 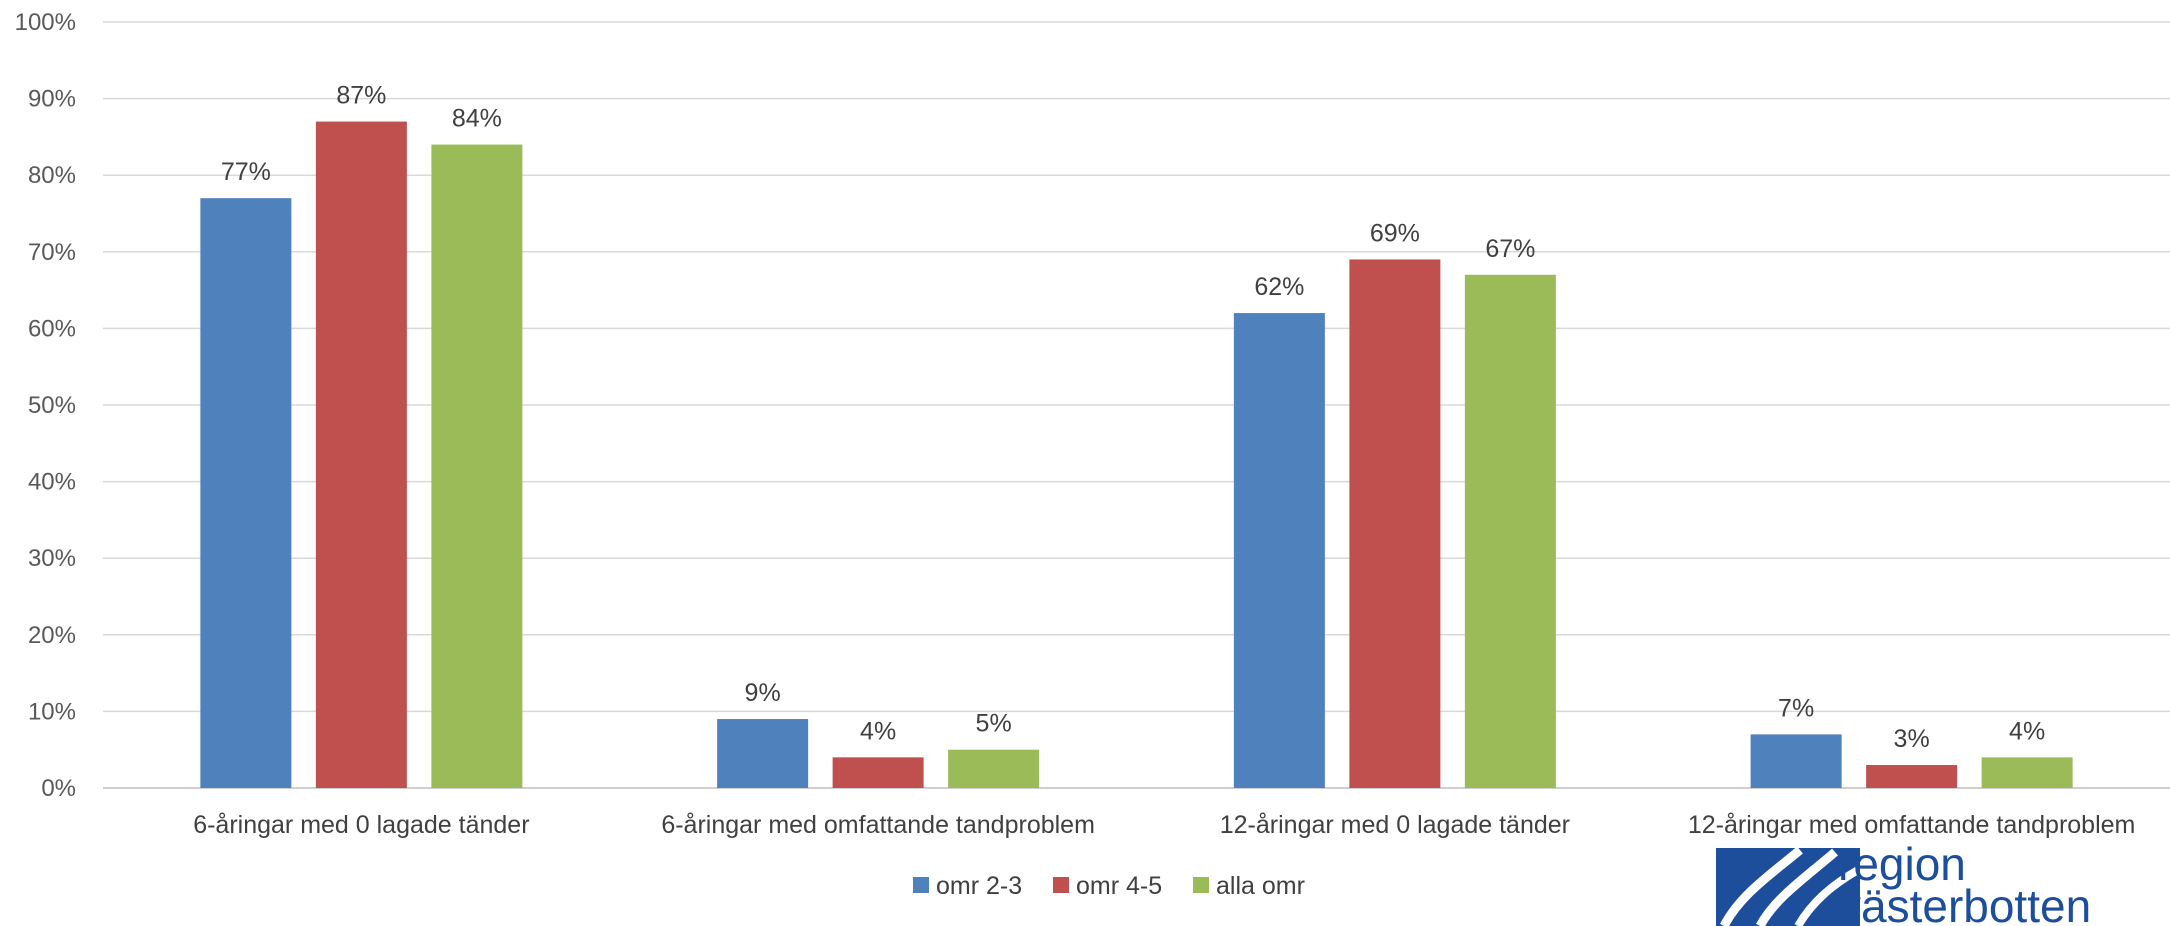 What do you see at coordinates (1119, 886) in the screenshot?
I see `legend-entry: omr 4-5` at bounding box center [1119, 886].